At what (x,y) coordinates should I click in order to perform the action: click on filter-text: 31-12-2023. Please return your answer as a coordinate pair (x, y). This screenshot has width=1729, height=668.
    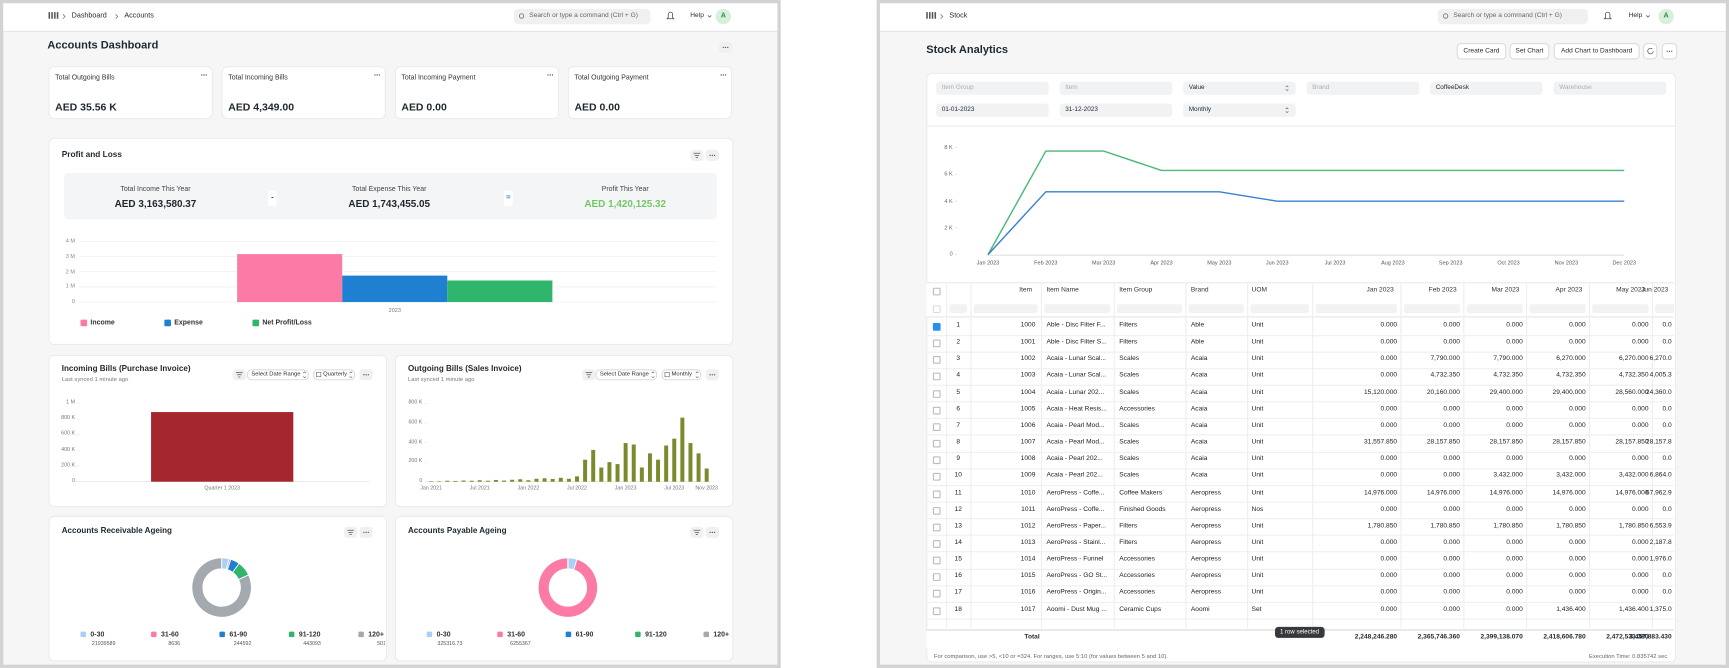
    Looking at the image, I should click on (1081, 110).